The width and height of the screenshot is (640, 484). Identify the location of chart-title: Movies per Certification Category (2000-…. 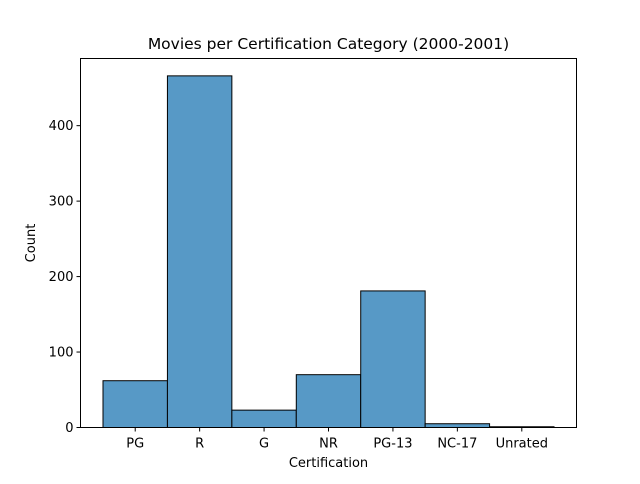
(328, 44).